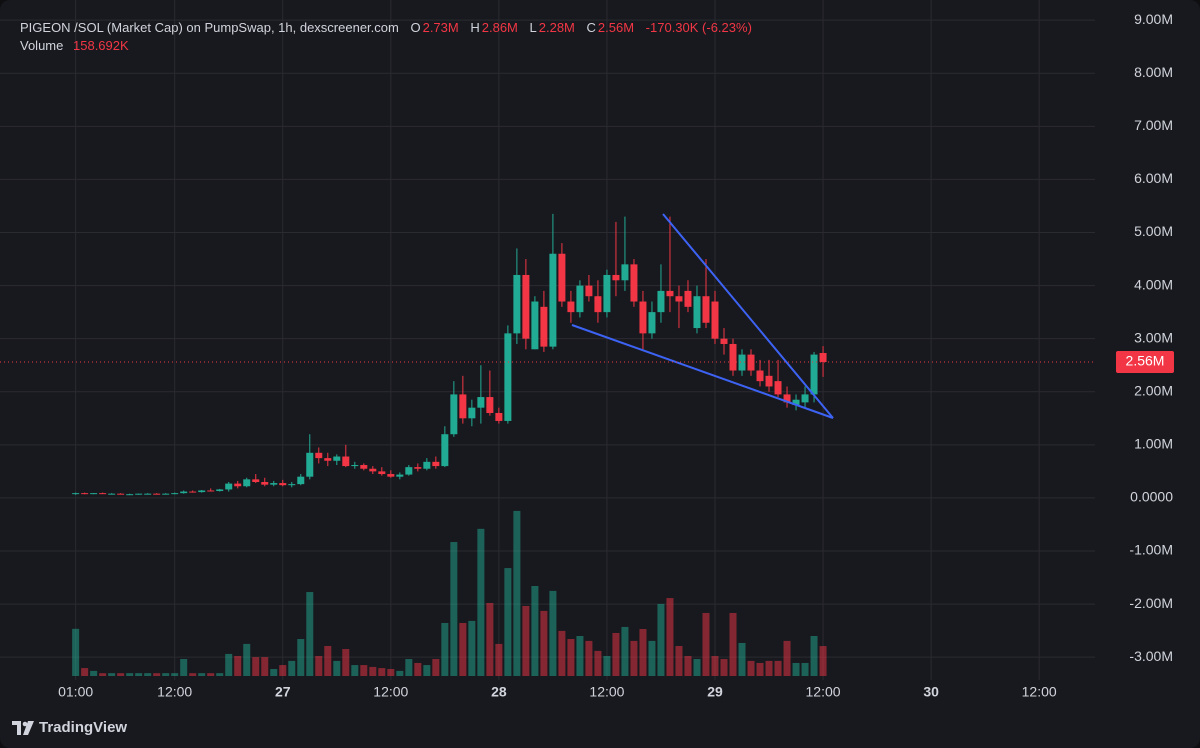  I want to click on y-tick-label: 7.00M, so click(1153, 125).